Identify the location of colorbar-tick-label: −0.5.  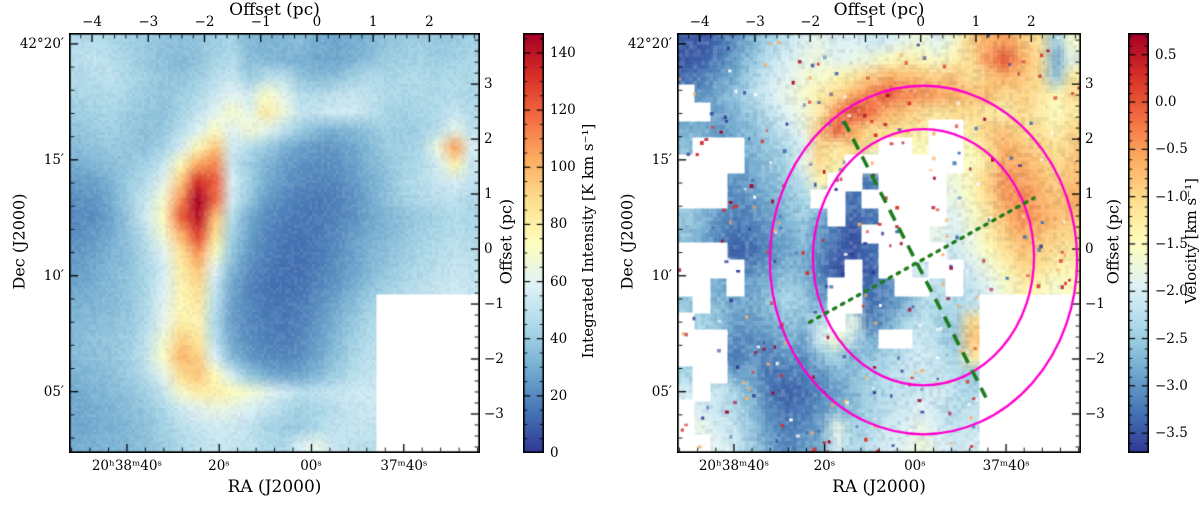
(1171, 149).